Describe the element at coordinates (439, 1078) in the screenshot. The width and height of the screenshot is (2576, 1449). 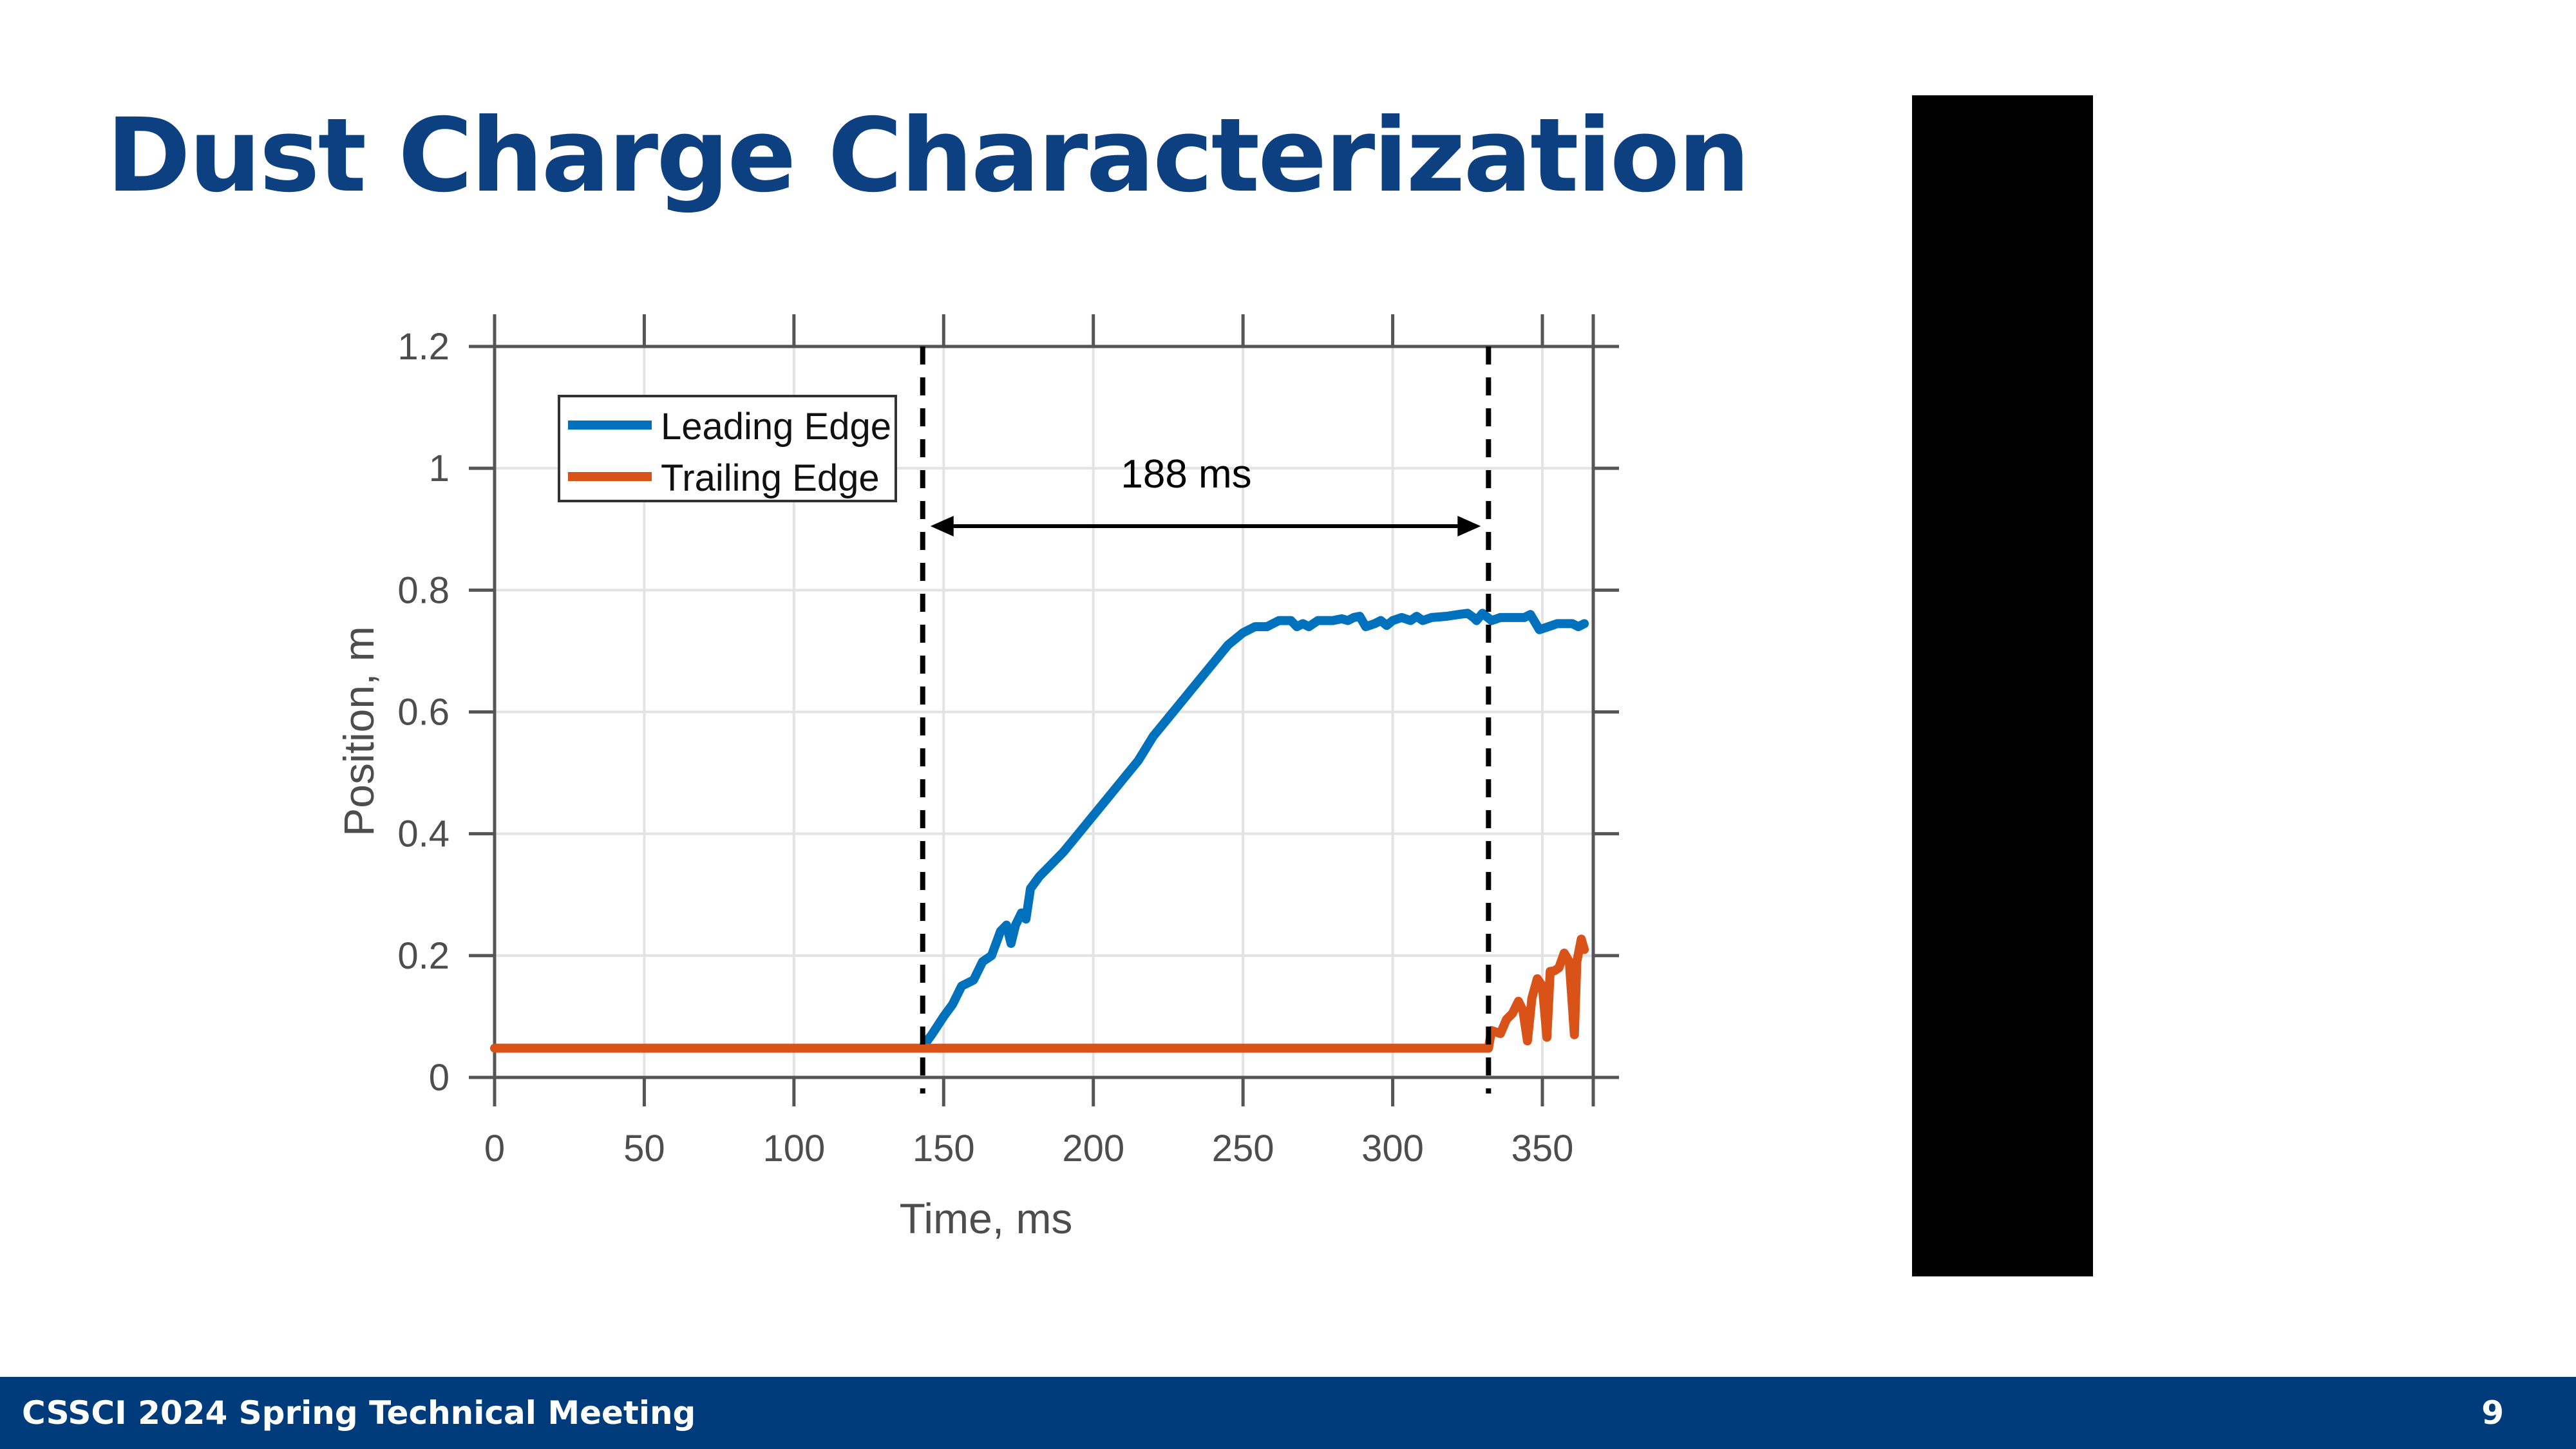
I see `y-tick-label: 0` at that location.